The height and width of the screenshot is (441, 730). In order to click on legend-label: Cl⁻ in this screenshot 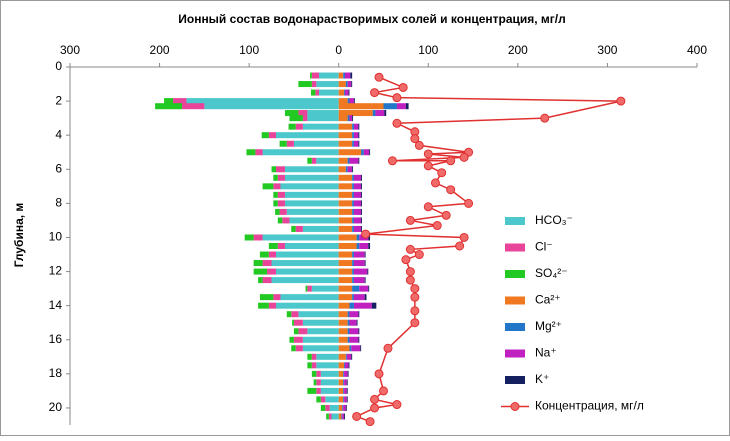, I will do `click(544, 247)`.